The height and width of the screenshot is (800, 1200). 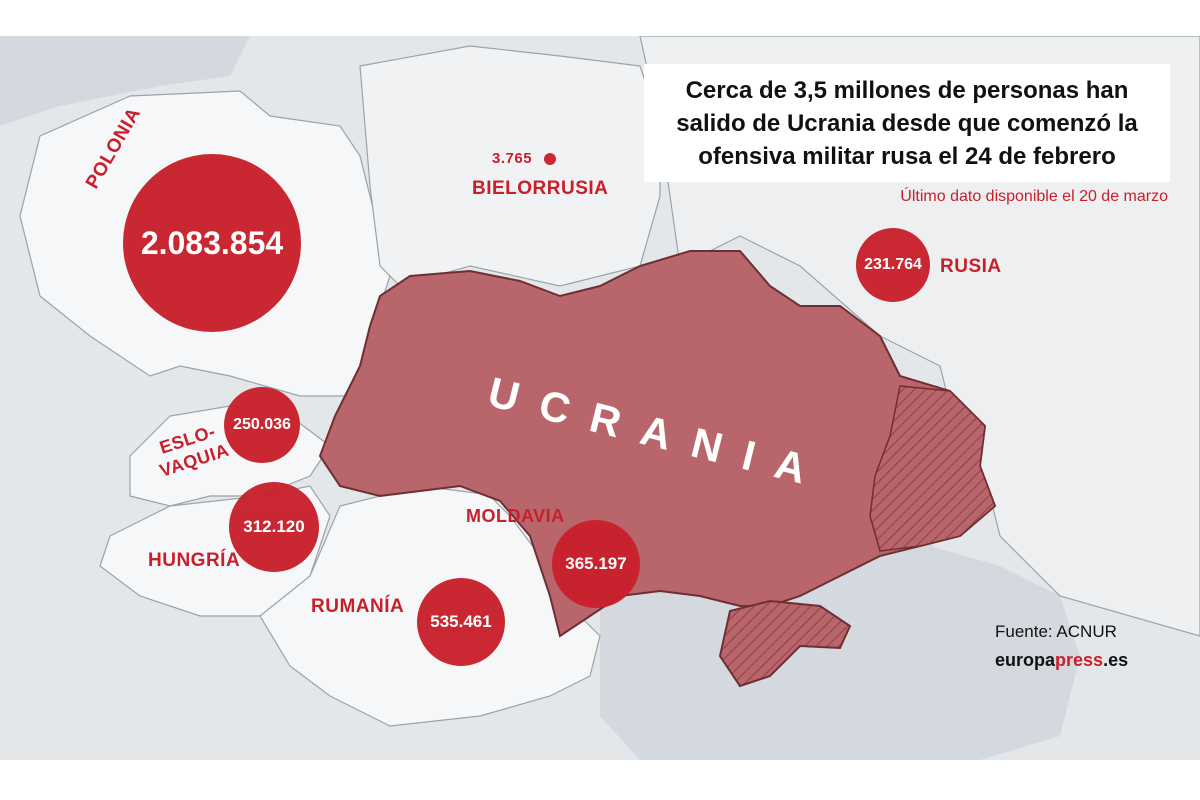 I want to click on value-moldavia: 365.197, so click(x=596, y=563).